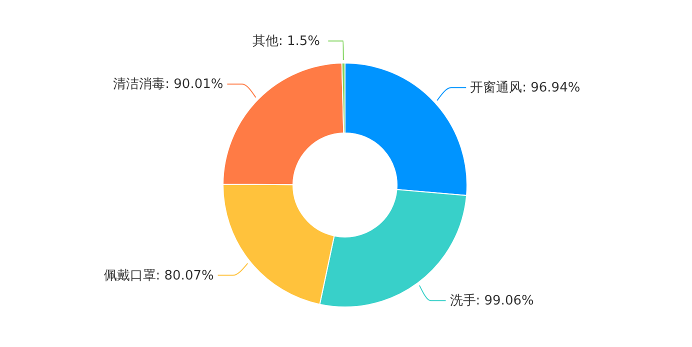 Image resolution: width=692 pixels, height=347 pixels. Describe the element at coordinates (139, 84) in the screenshot. I see `slice-label: 清洁消毒` at that location.